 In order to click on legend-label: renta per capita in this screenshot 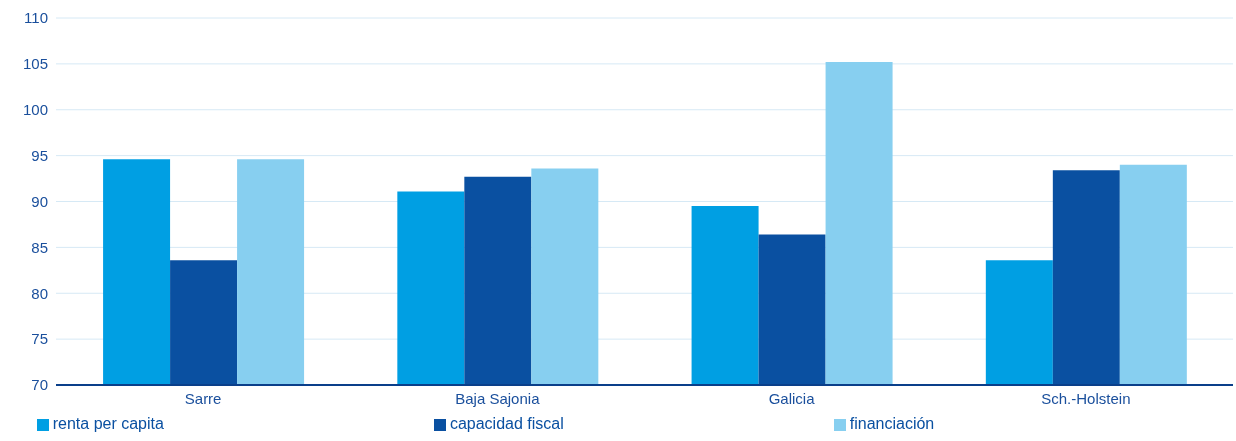, I will do `click(108, 423)`.